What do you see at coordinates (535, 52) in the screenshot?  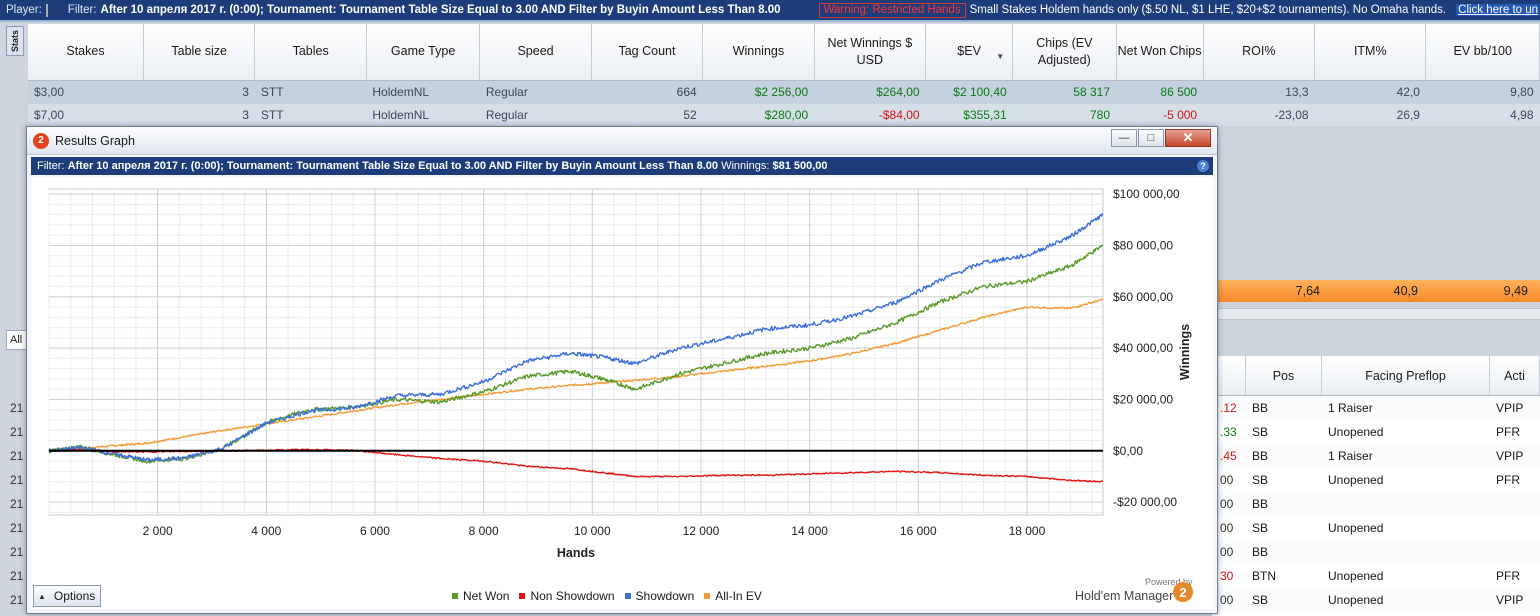 I see `column-header-4: Speed` at bounding box center [535, 52].